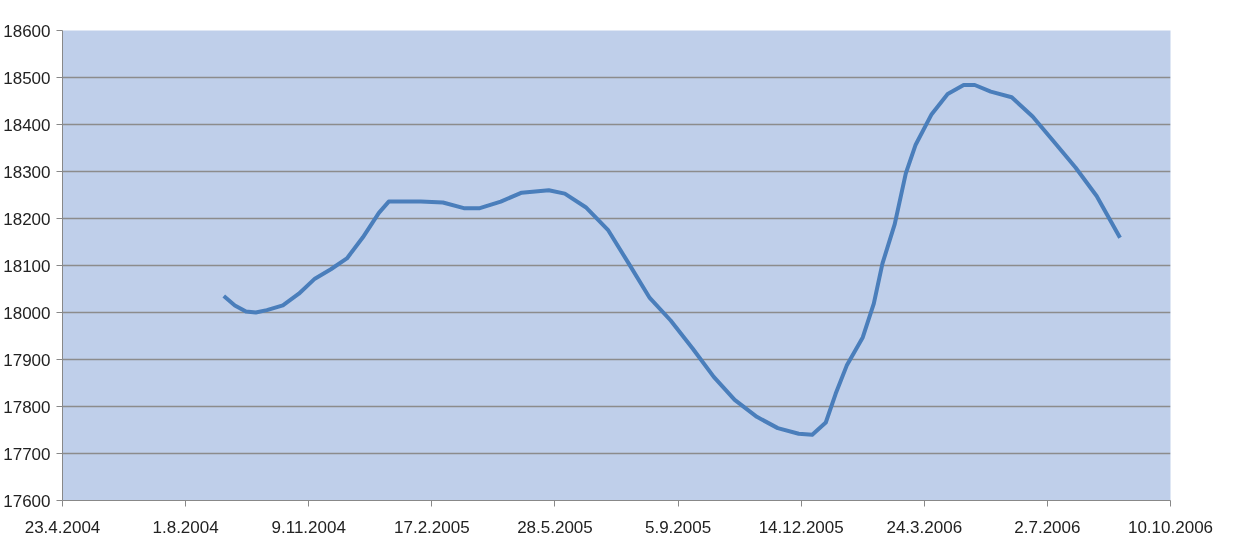 Image resolution: width=1250 pixels, height=560 pixels. I want to click on y-tick-label: 18400, so click(27, 125).